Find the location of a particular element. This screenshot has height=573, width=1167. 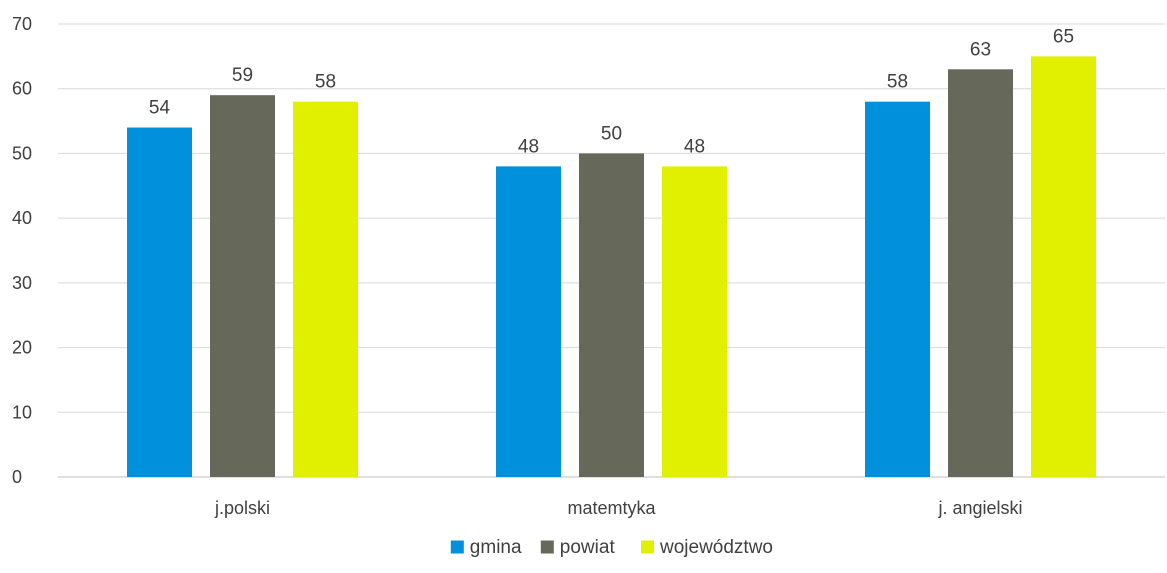

data-label: 65 is located at coordinates (1063, 36).